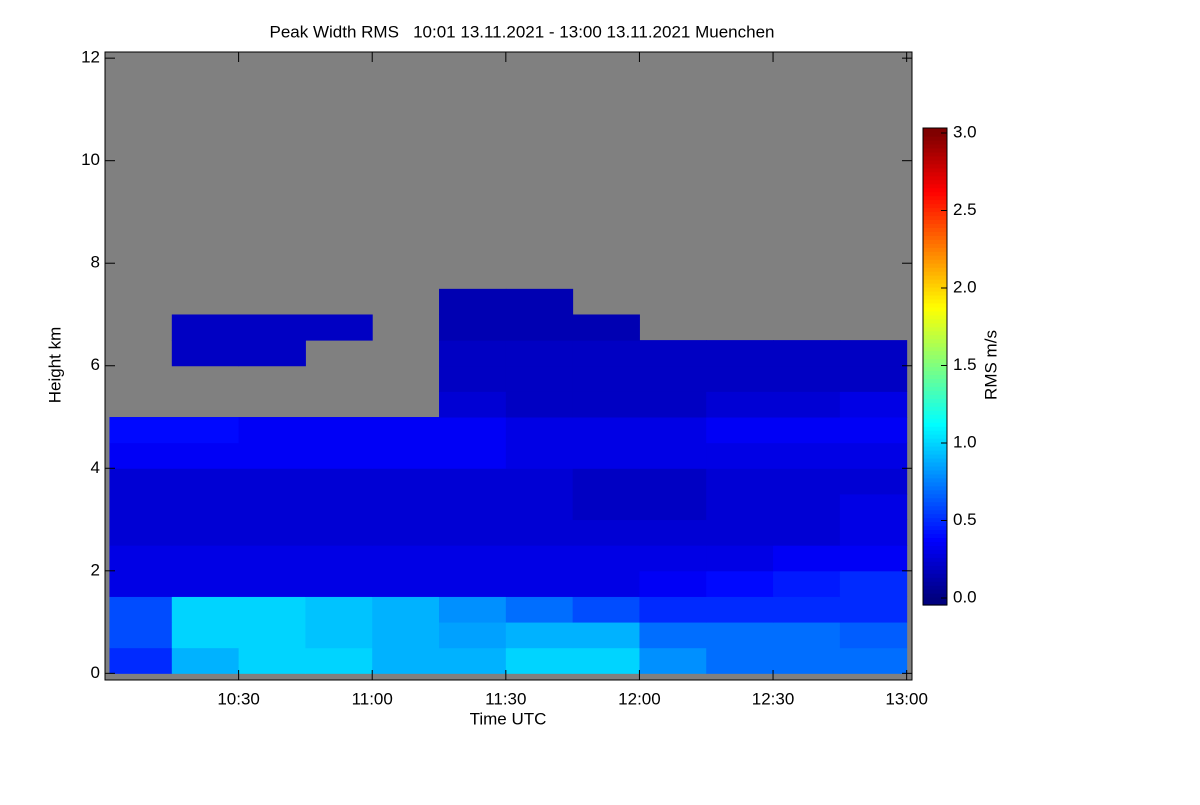  What do you see at coordinates (965, 131) in the screenshot?
I see `colorbar-tick-label: 3.0` at bounding box center [965, 131].